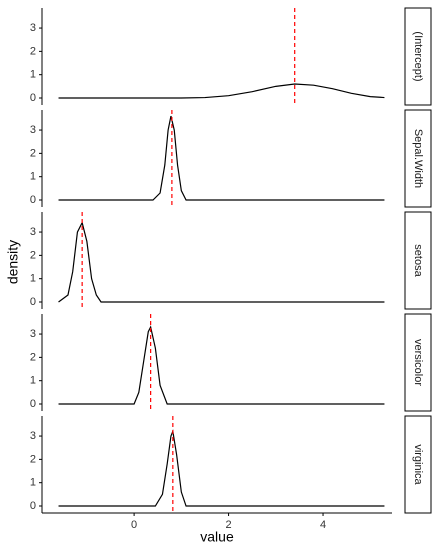 This screenshot has height=551, width=438. Describe the element at coordinates (134, 525) in the screenshot. I see `x-tick-label: 0` at that location.